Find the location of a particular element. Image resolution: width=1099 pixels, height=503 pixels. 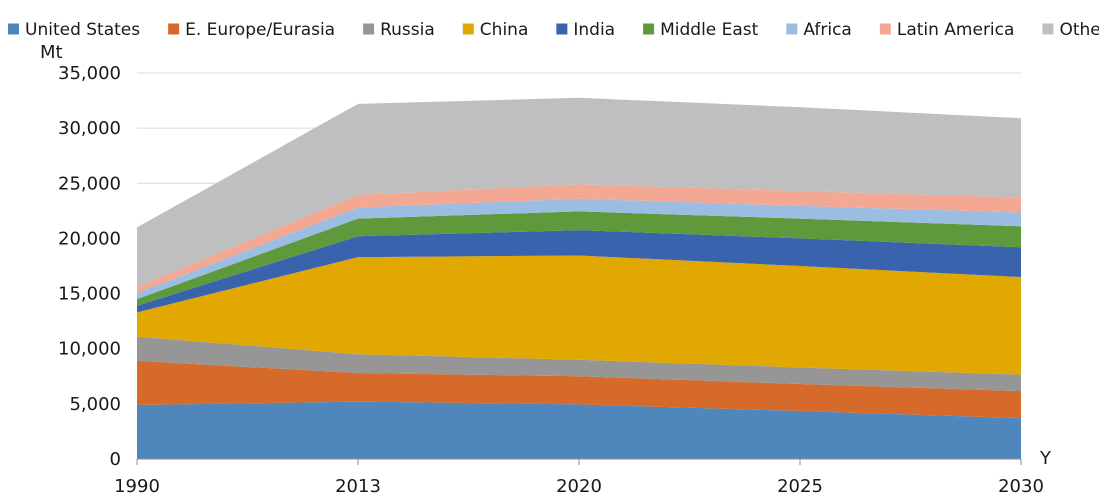

legend-swatch-india is located at coordinates (562, 29).